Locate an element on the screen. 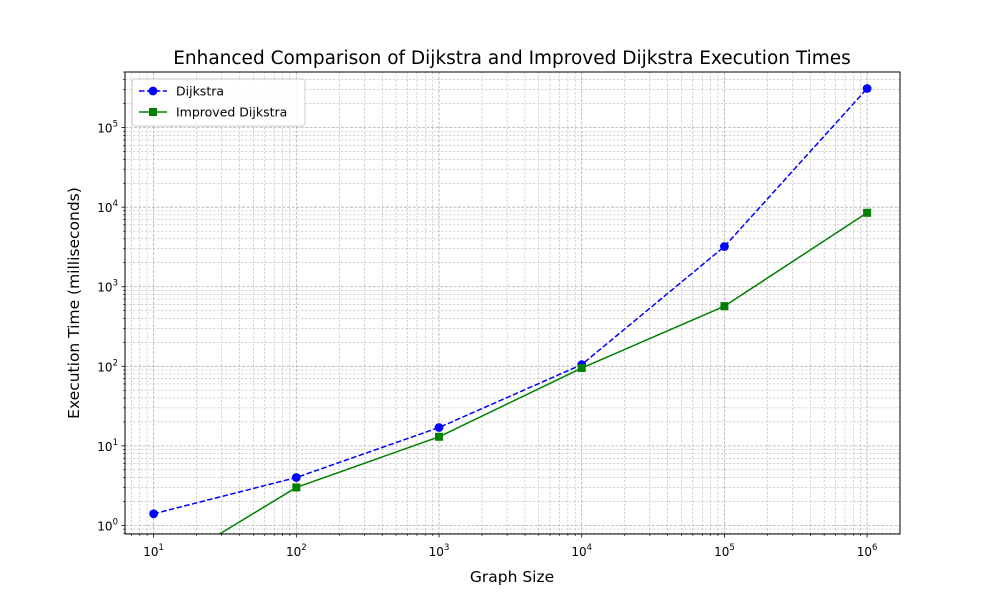 The width and height of the screenshot is (1000, 604). legend: Dijkstra Improved Dijkstra is located at coordinates (218, 102).